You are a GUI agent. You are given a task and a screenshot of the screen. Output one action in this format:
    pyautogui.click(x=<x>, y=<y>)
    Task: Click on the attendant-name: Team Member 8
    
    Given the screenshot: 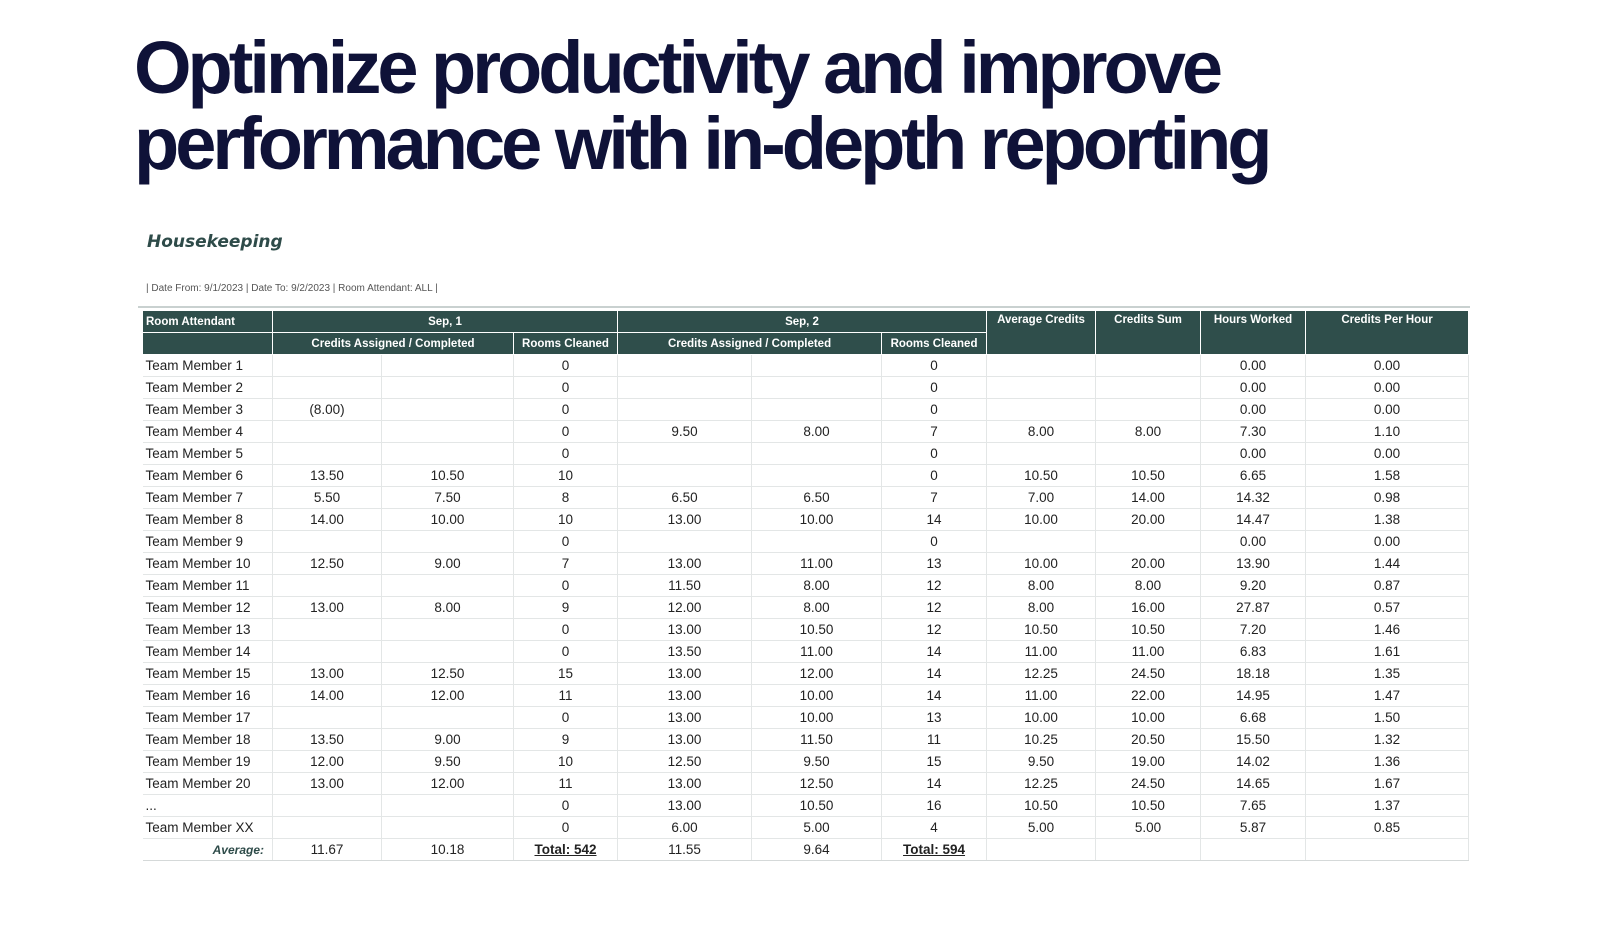 What is the action you would take?
    pyautogui.click(x=207, y=519)
    